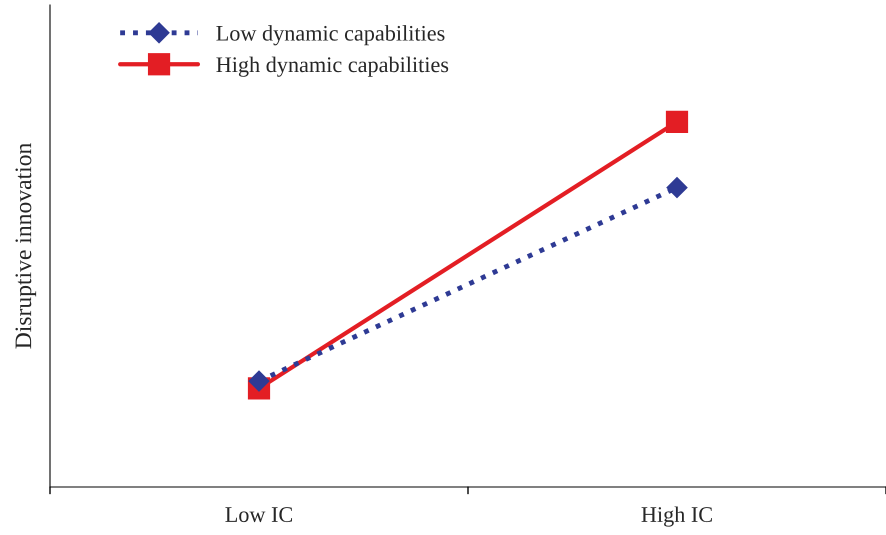  What do you see at coordinates (258, 514) in the screenshot?
I see `x-tick-label: Low IC` at bounding box center [258, 514].